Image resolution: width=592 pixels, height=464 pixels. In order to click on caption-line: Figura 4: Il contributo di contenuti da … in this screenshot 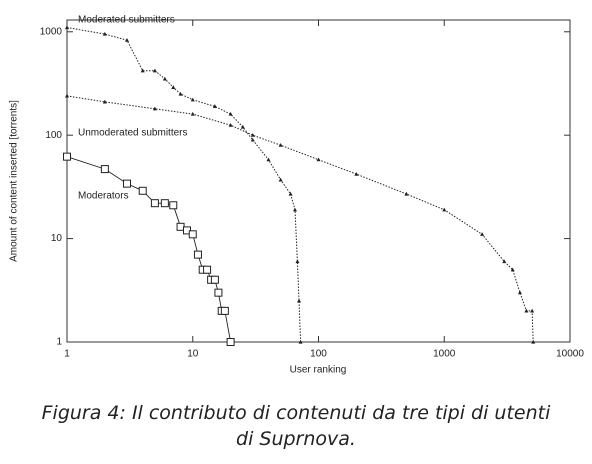, I will do `click(296, 413)`.